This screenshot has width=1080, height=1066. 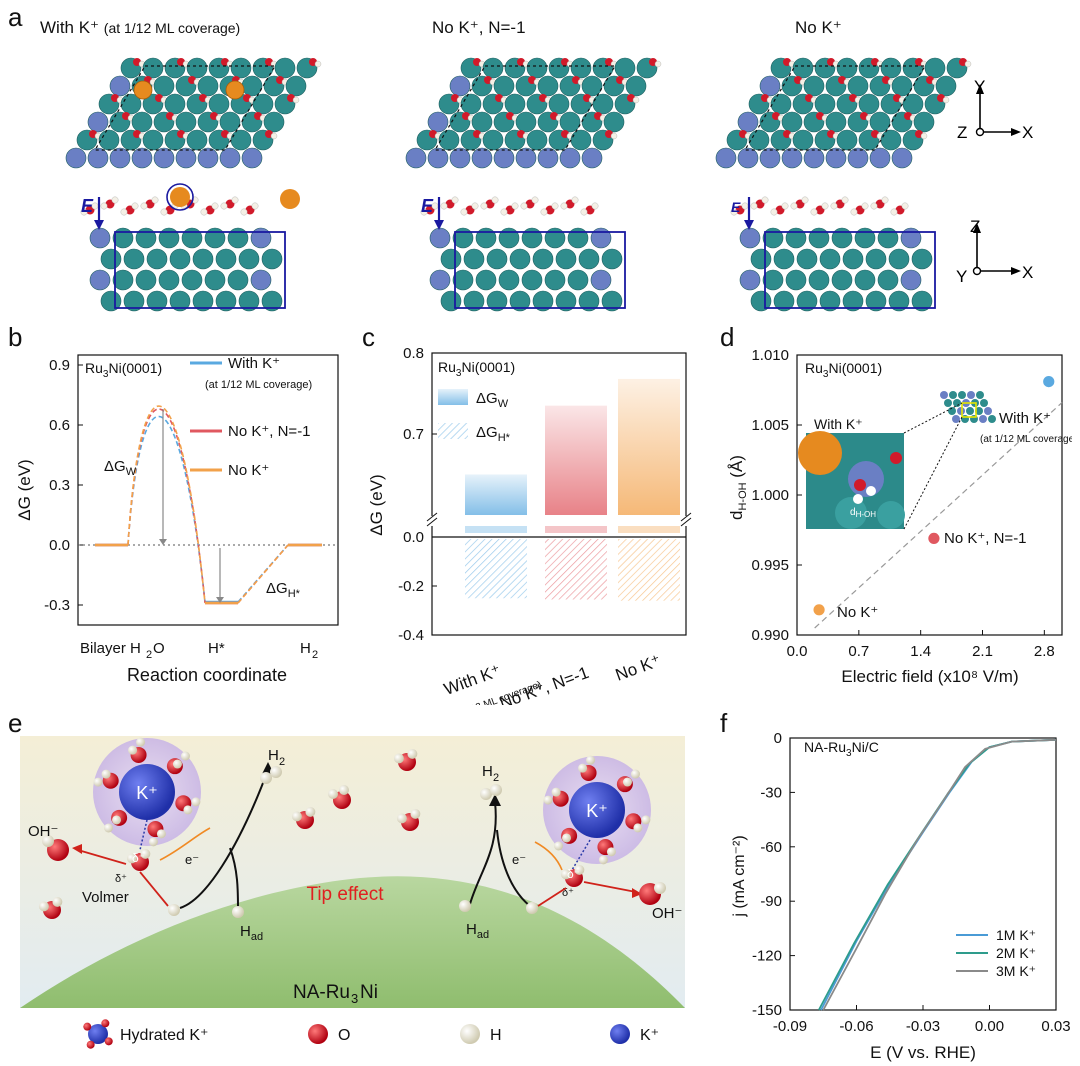 I want to click on k-ion-atom, so click(x=290, y=199).